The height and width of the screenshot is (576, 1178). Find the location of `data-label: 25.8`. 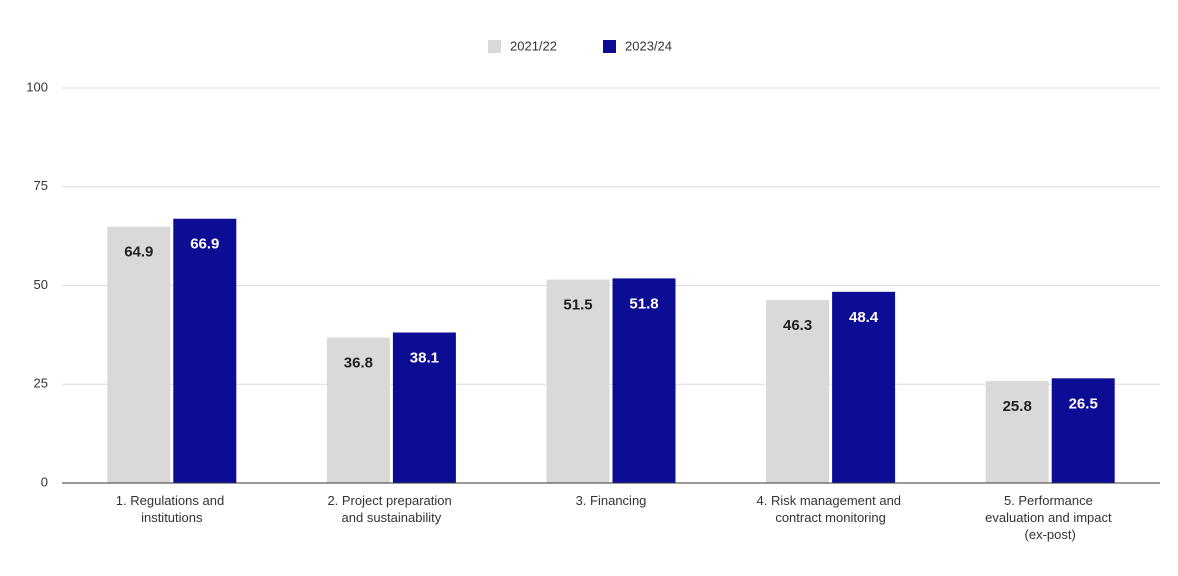

data-label: 25.8 is located at coordinates (1017, 406).